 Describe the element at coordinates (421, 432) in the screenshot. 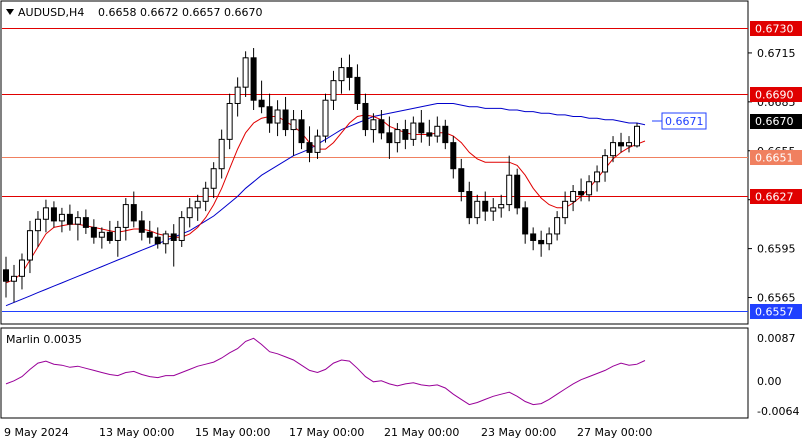

I see `date-label: 21 May 00:00` at that location.